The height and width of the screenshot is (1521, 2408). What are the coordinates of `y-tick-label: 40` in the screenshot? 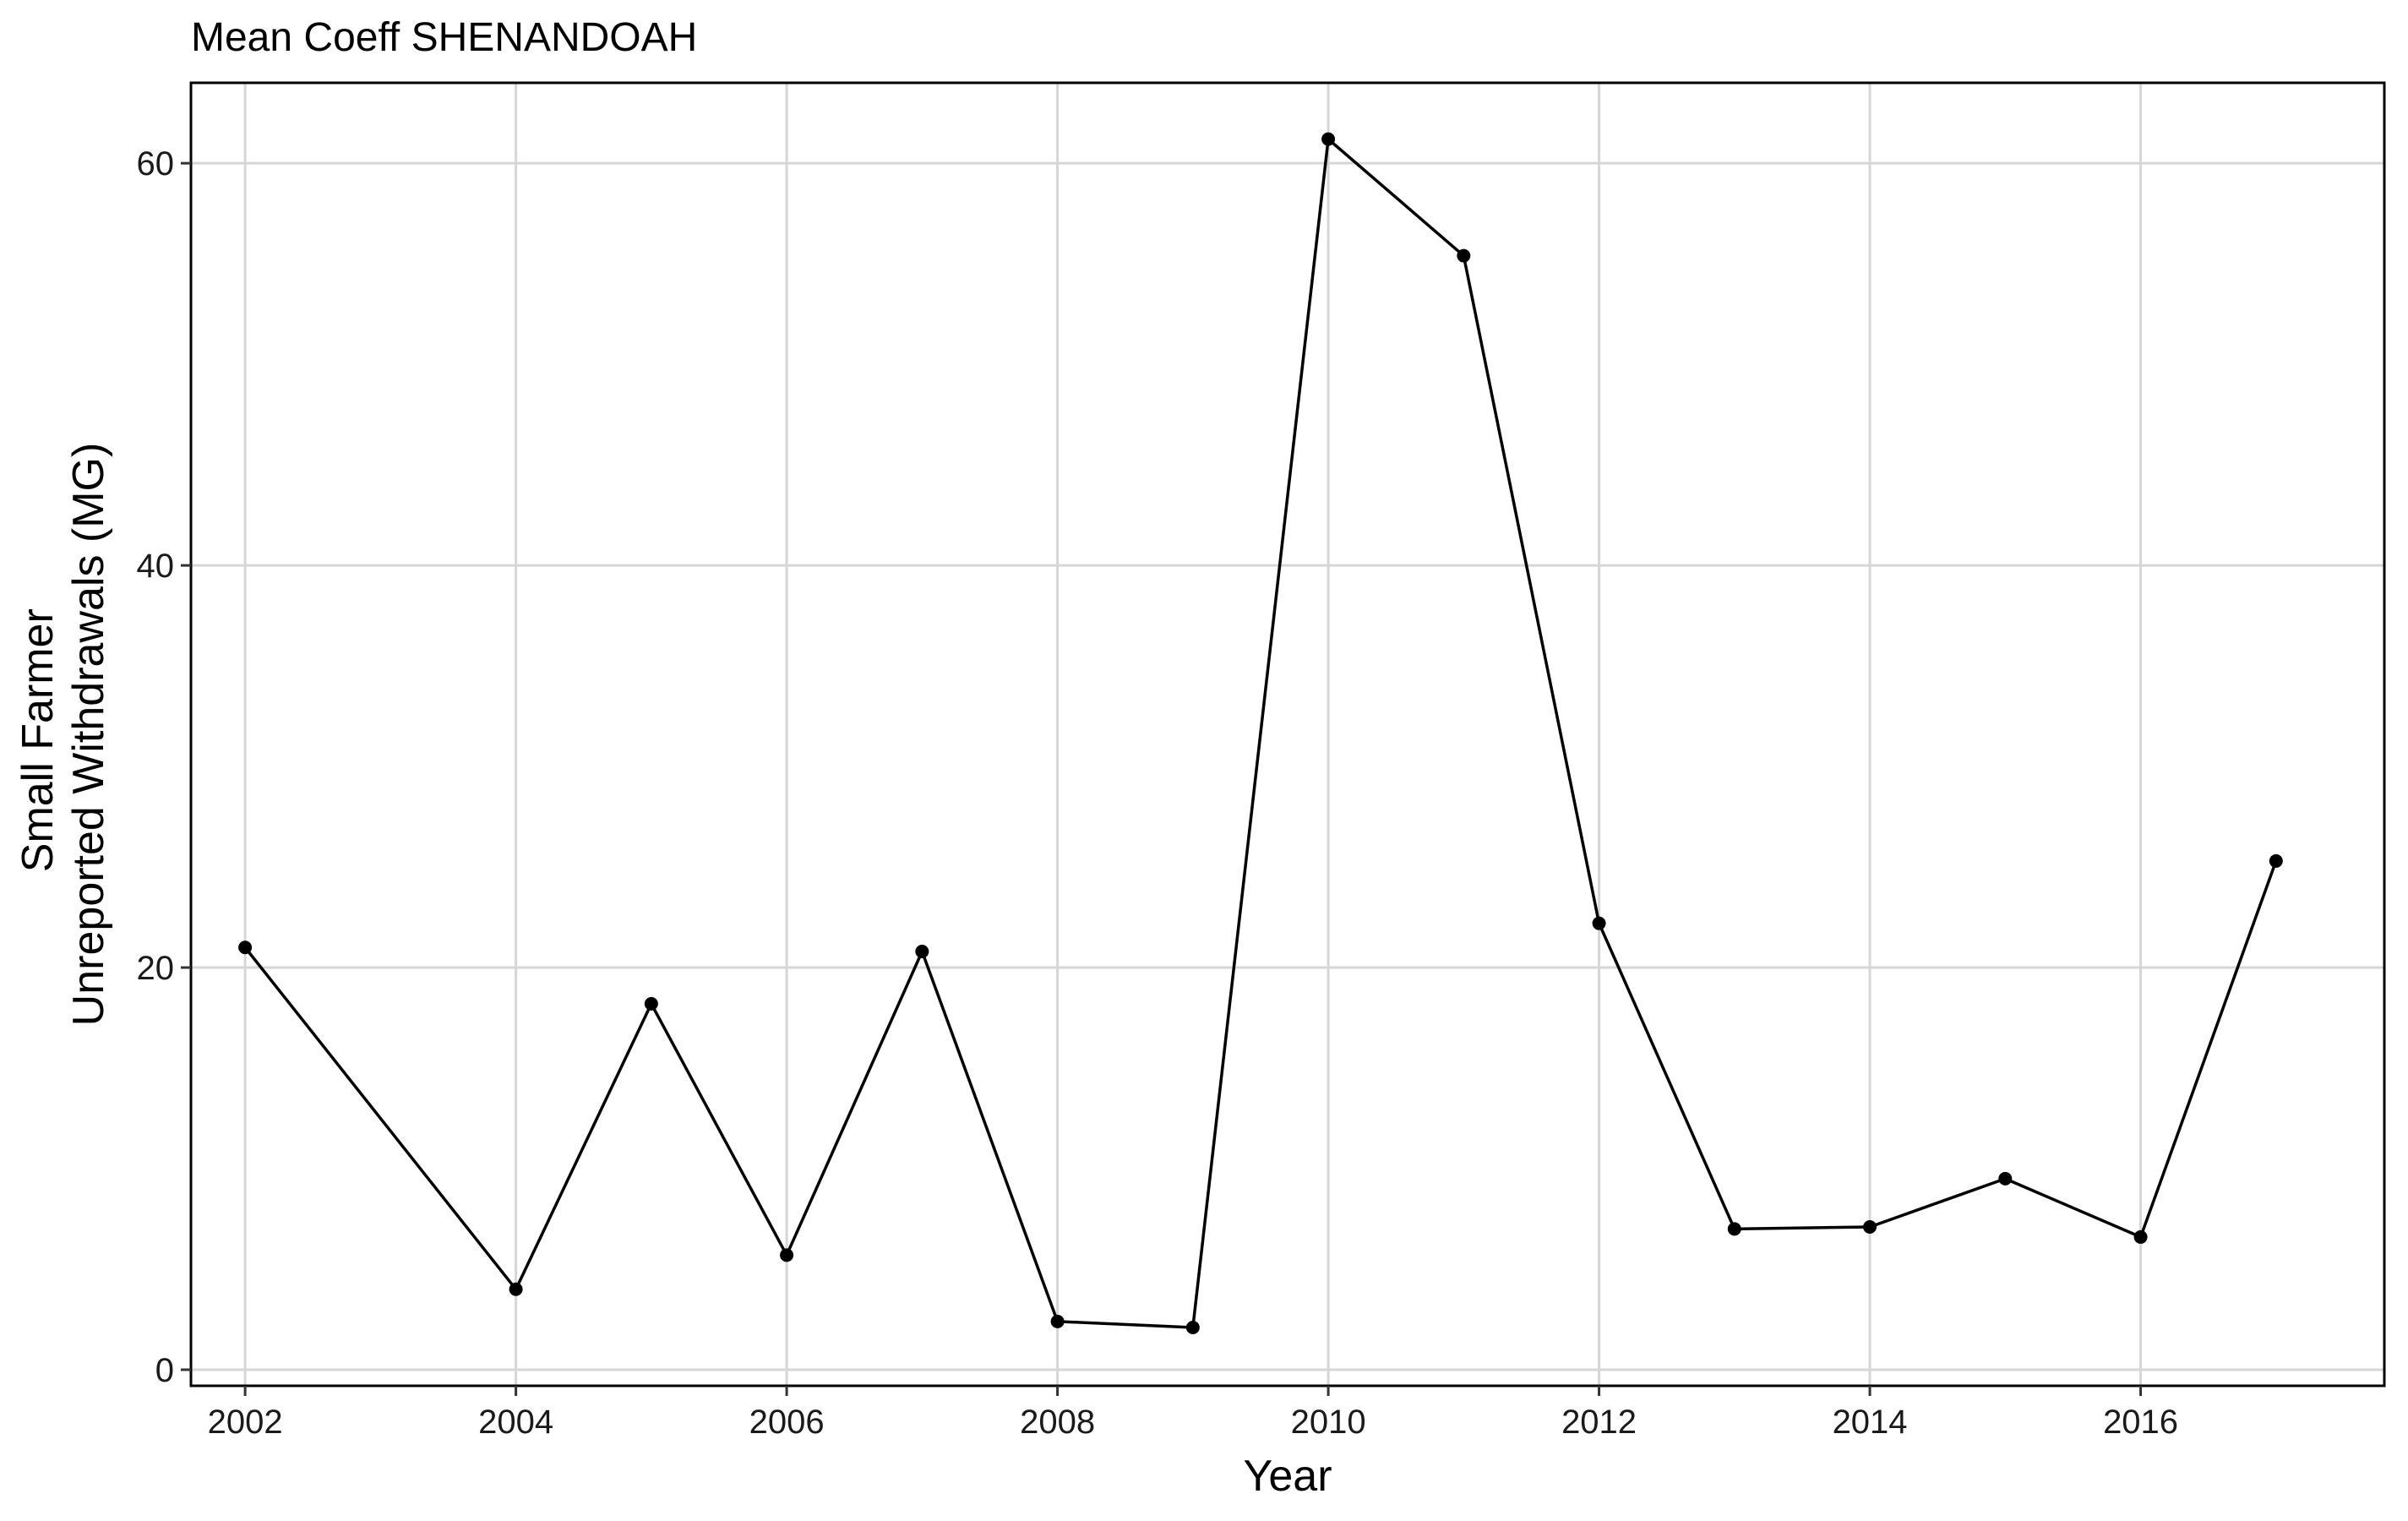 It's located at (156, 566).